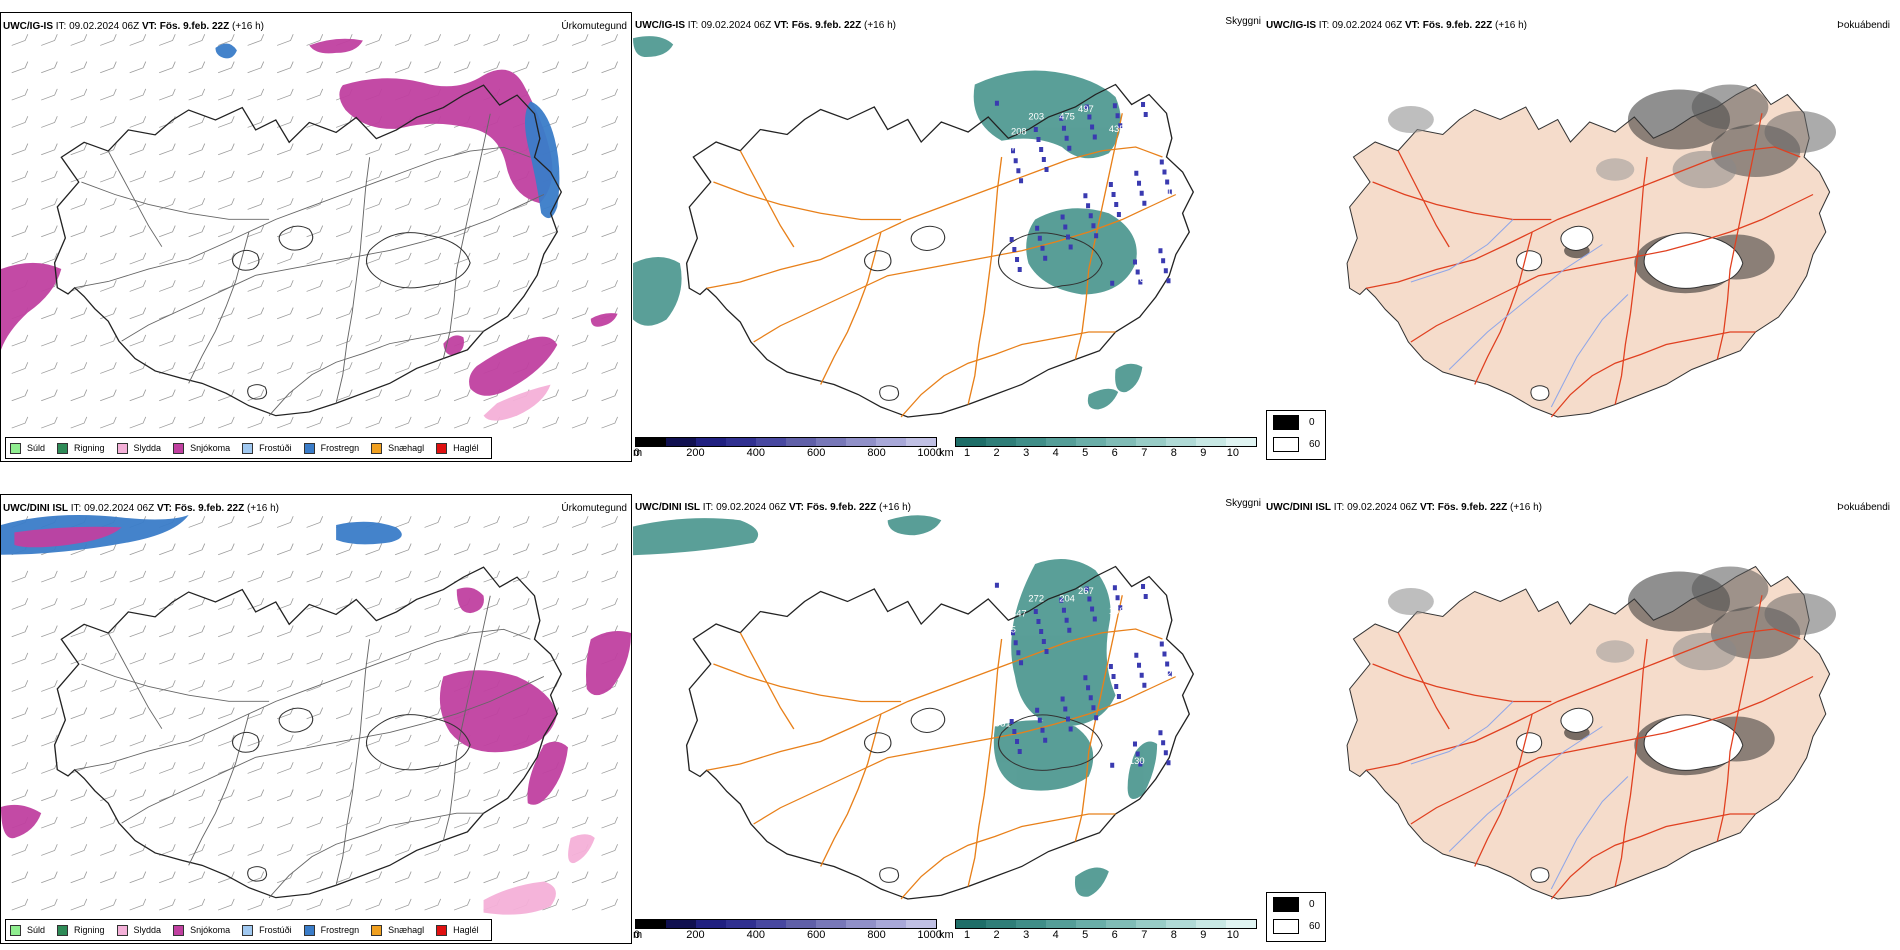 Image resolution: width=1900 pixels, height=950 pixels. What do you see at coordinates (210, 930) in the screenshot?
I see `legend-label: Snjókoma` at bounding box center [210, 930].